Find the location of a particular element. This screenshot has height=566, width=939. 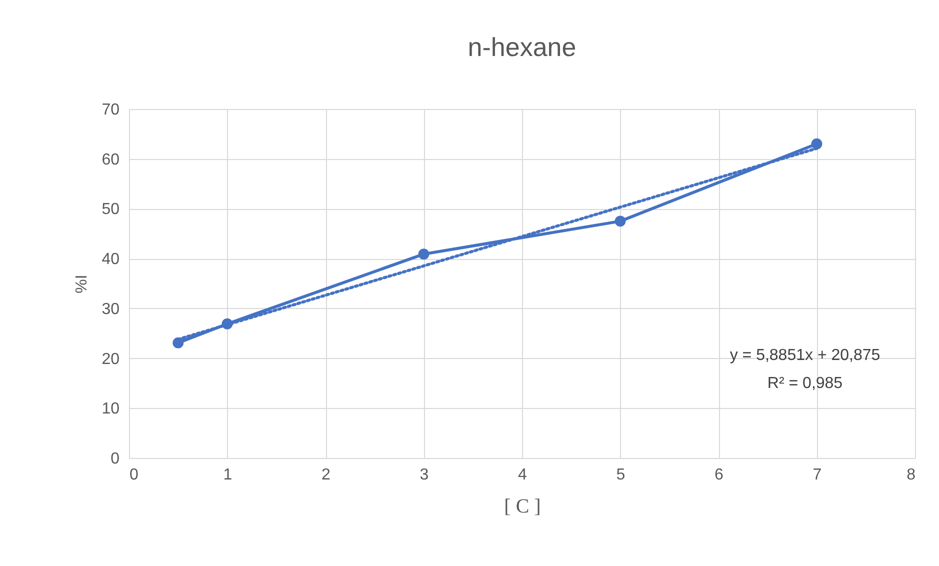

y-tick-label: 30 is located at coordinates (111, 309).